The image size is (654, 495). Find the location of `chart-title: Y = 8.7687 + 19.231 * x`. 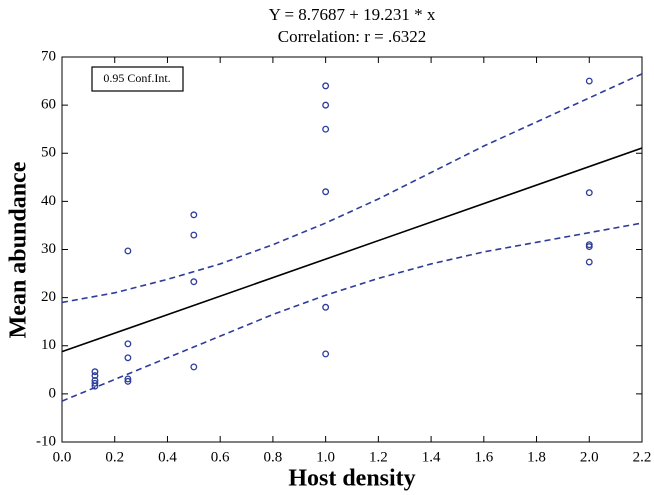

chart-title: Y = 8.7687 + 19.231 * x is located at coordinates (352, 14).